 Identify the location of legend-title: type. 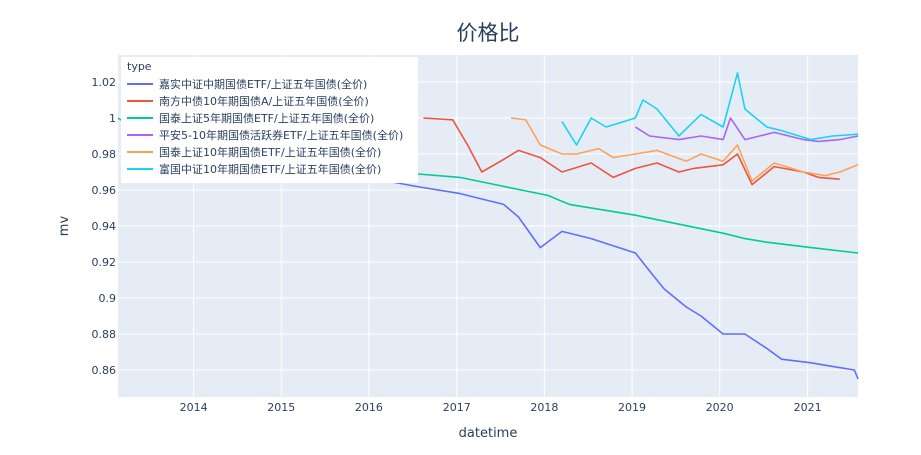
(139, 66).